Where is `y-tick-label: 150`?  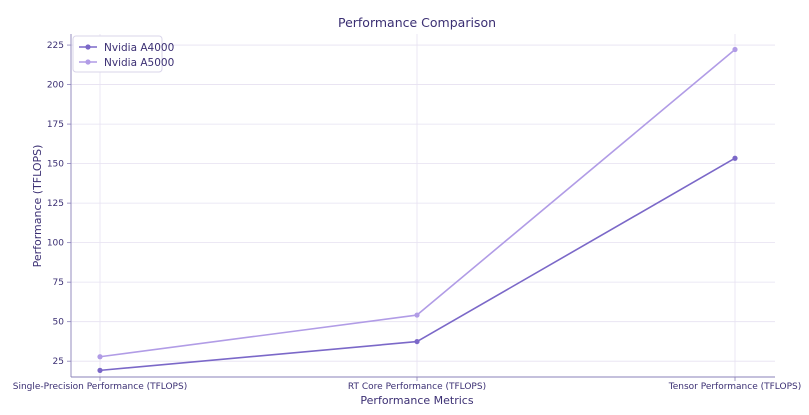
y-tick-label: 150 is located at coordinates (55, 165).